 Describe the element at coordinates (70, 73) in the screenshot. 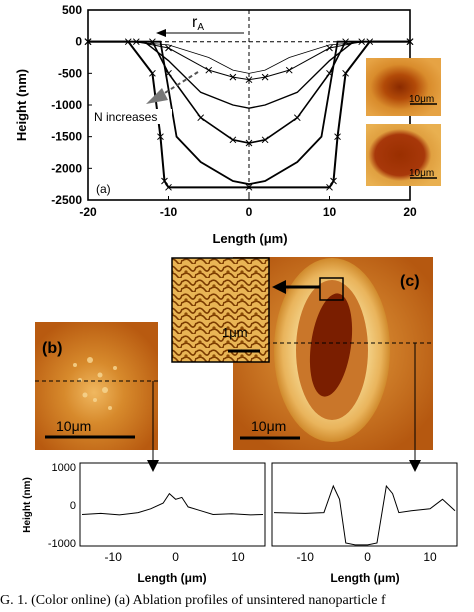

I see `y-tick-label: -500` at that location.